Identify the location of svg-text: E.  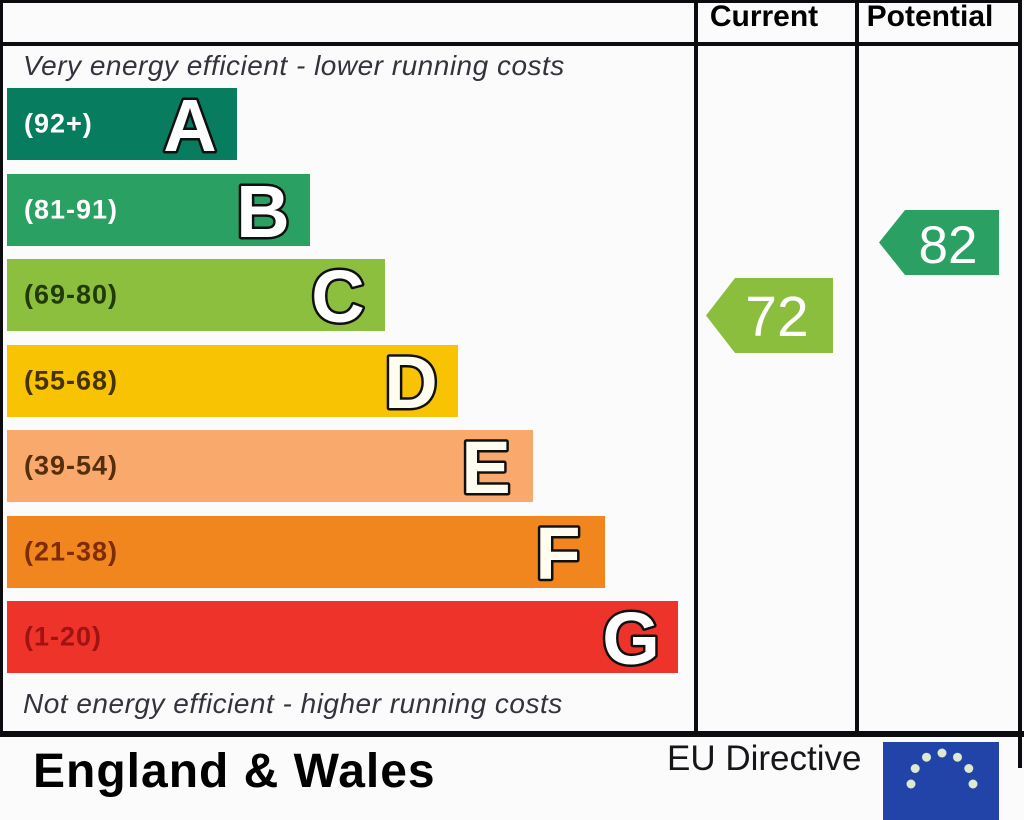
(485, 466).